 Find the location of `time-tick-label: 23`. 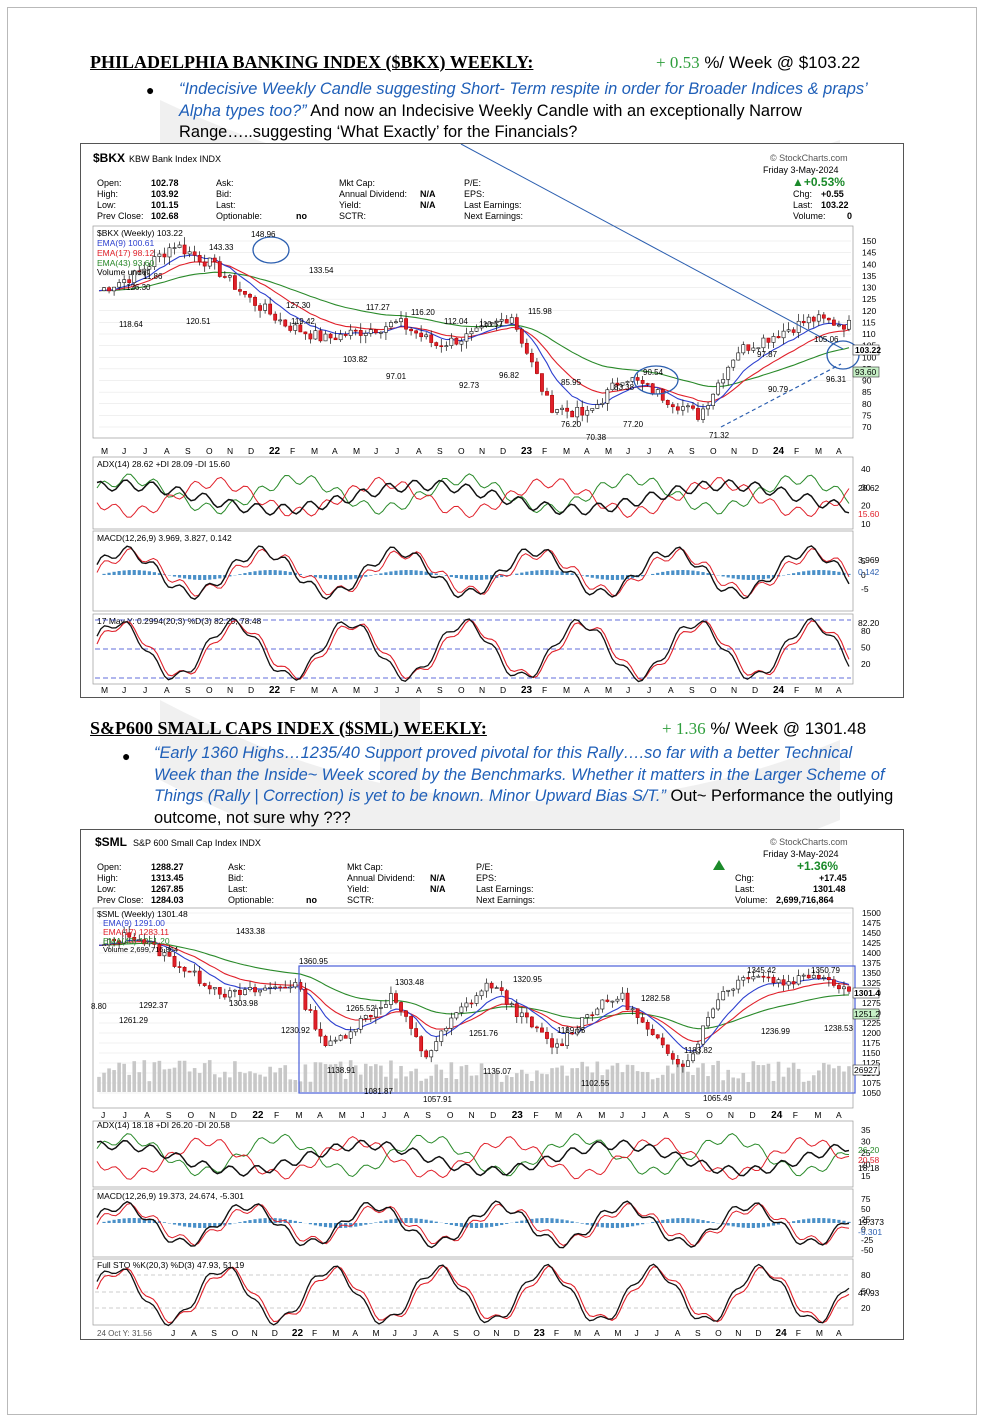

time-tick-label: 23 is located at coordinates (527, 451).